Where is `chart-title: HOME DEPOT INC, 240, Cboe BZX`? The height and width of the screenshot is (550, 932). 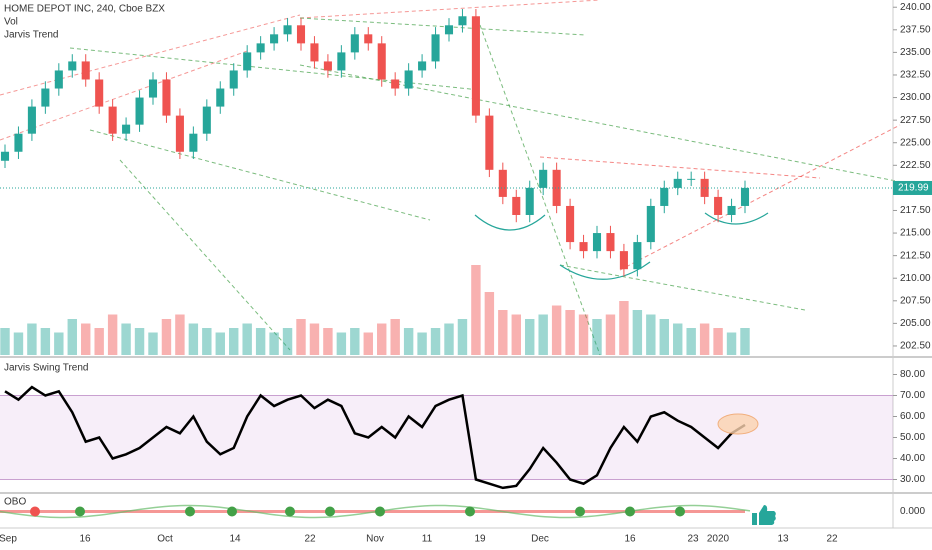 chart-title: HOME DEPOT INC, 240, Cboe BZX is located at coordinates (84, 9).